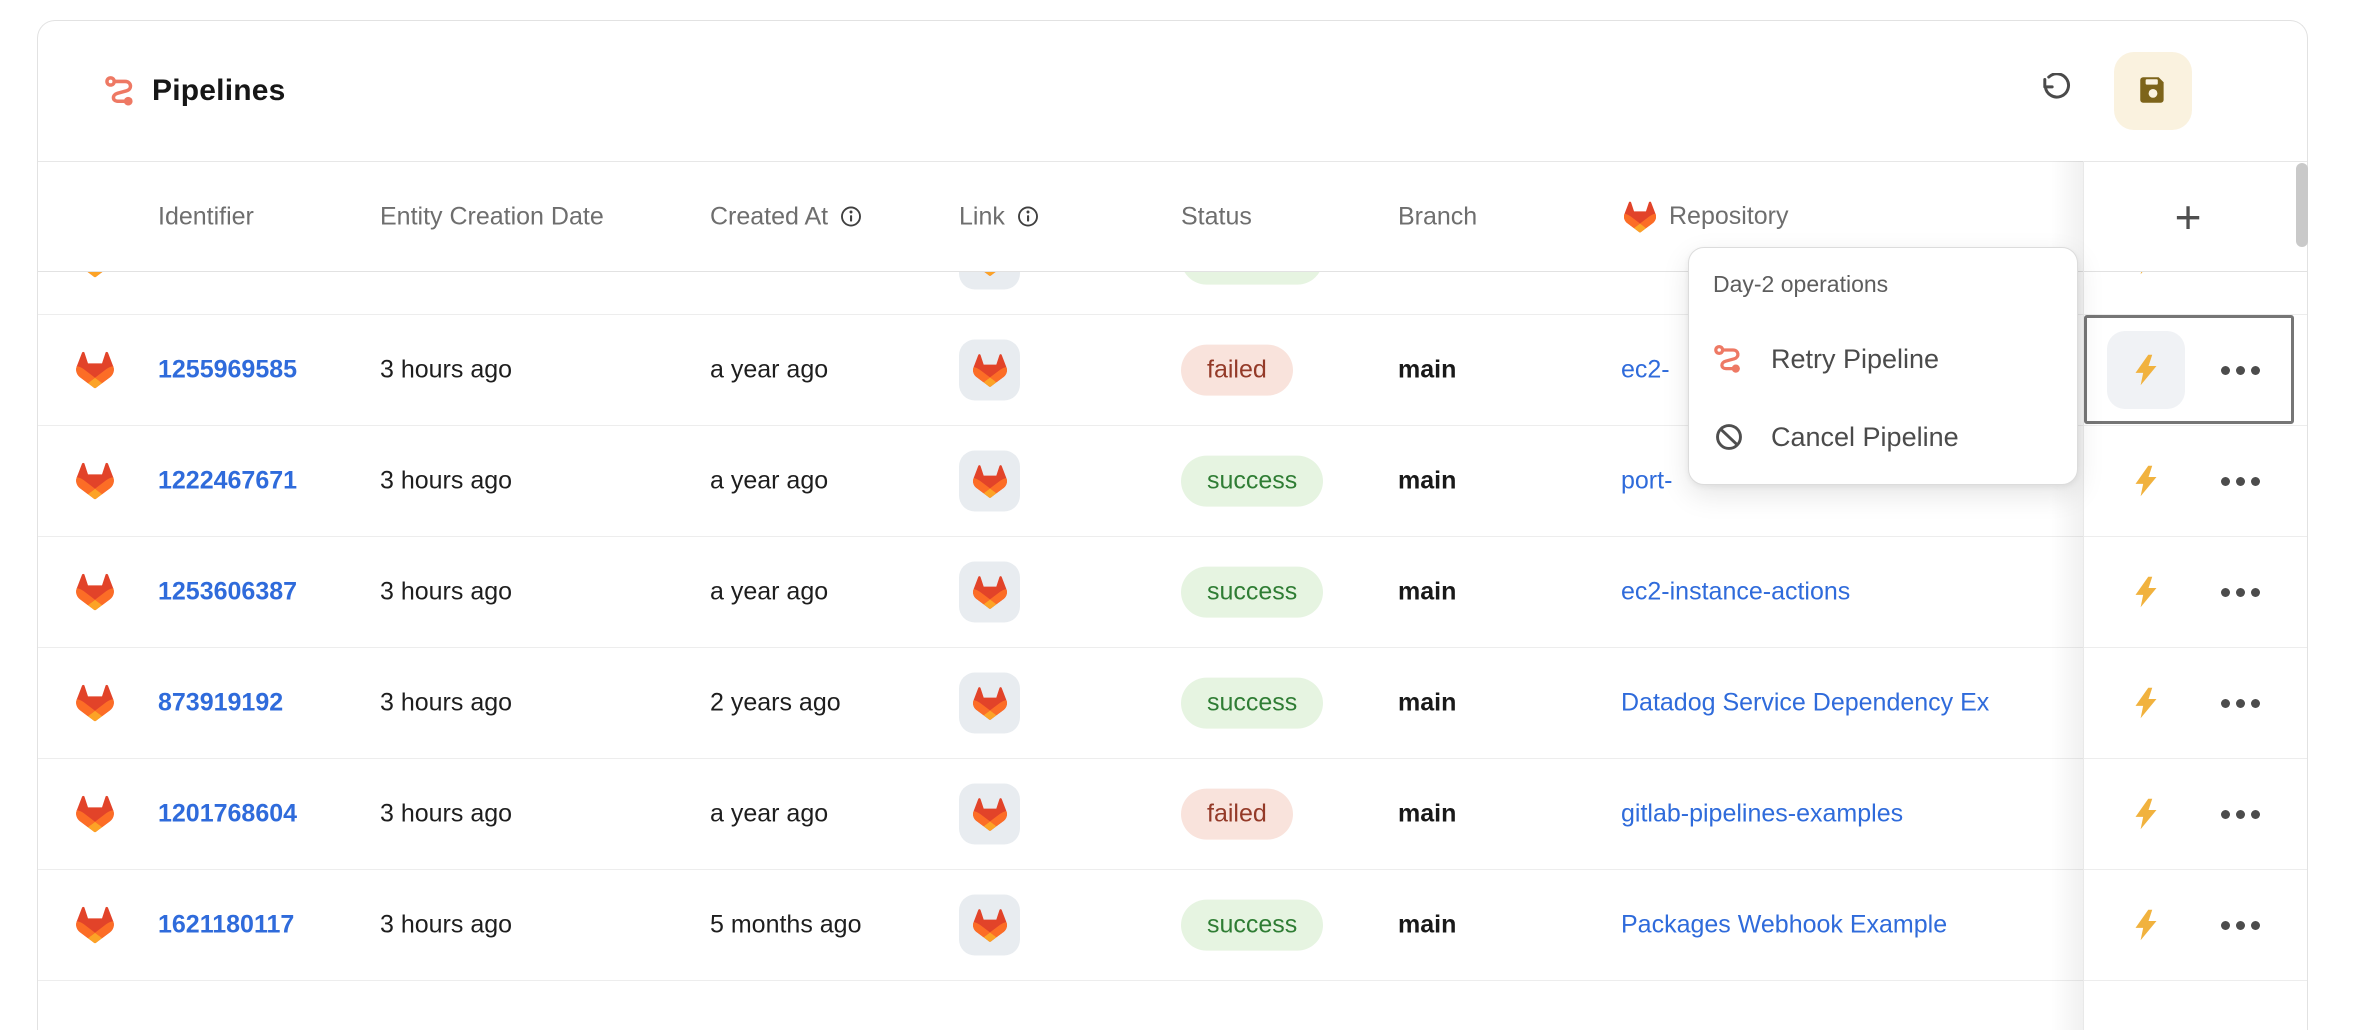 The height and width of the screenshot is (1030, 2362). I want to click on created-at-cell: 5 months ago, so click(786, 924).